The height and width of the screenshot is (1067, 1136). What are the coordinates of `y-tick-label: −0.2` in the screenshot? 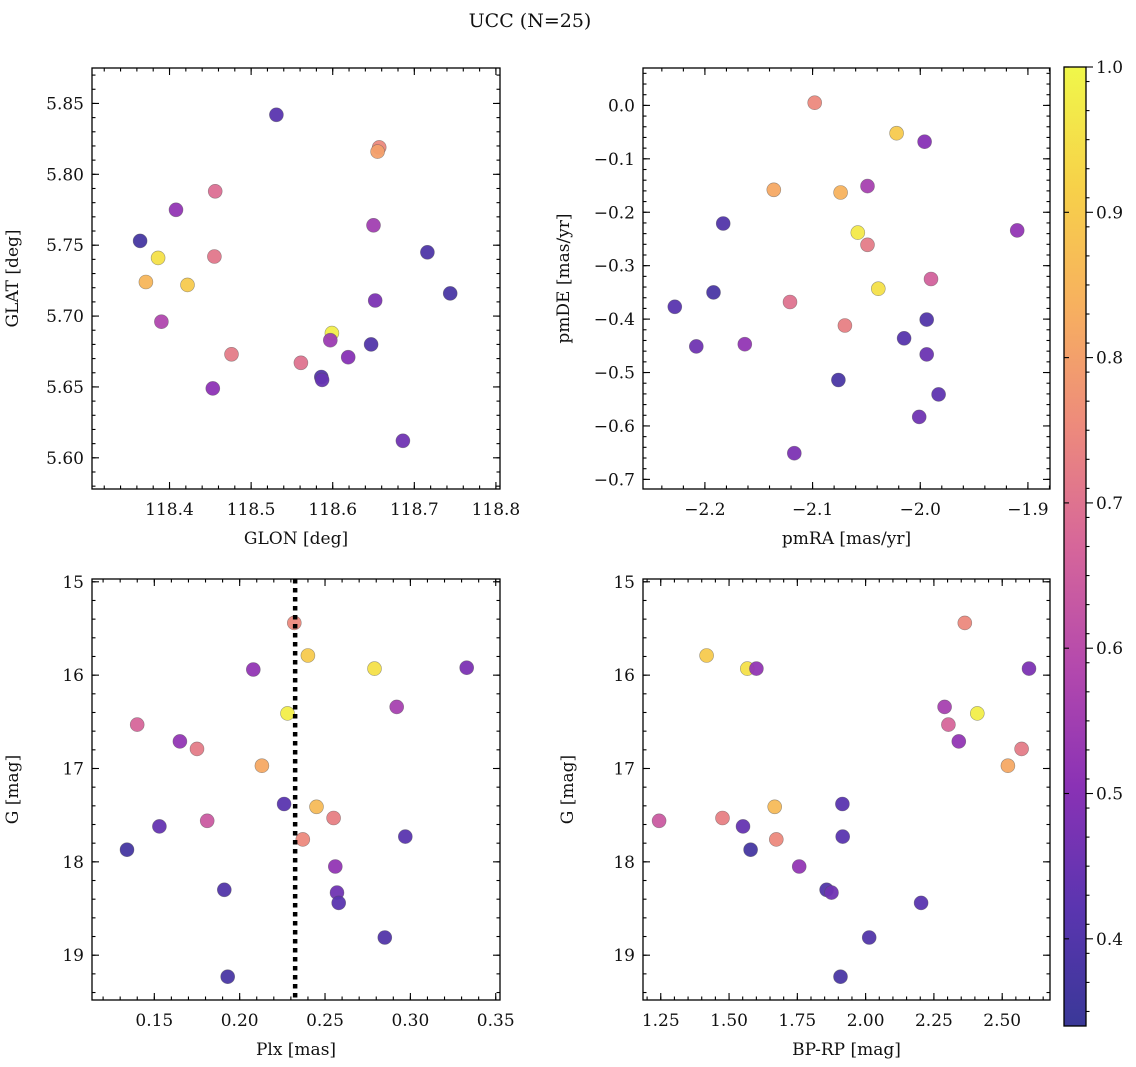 It's located at (614, 213).